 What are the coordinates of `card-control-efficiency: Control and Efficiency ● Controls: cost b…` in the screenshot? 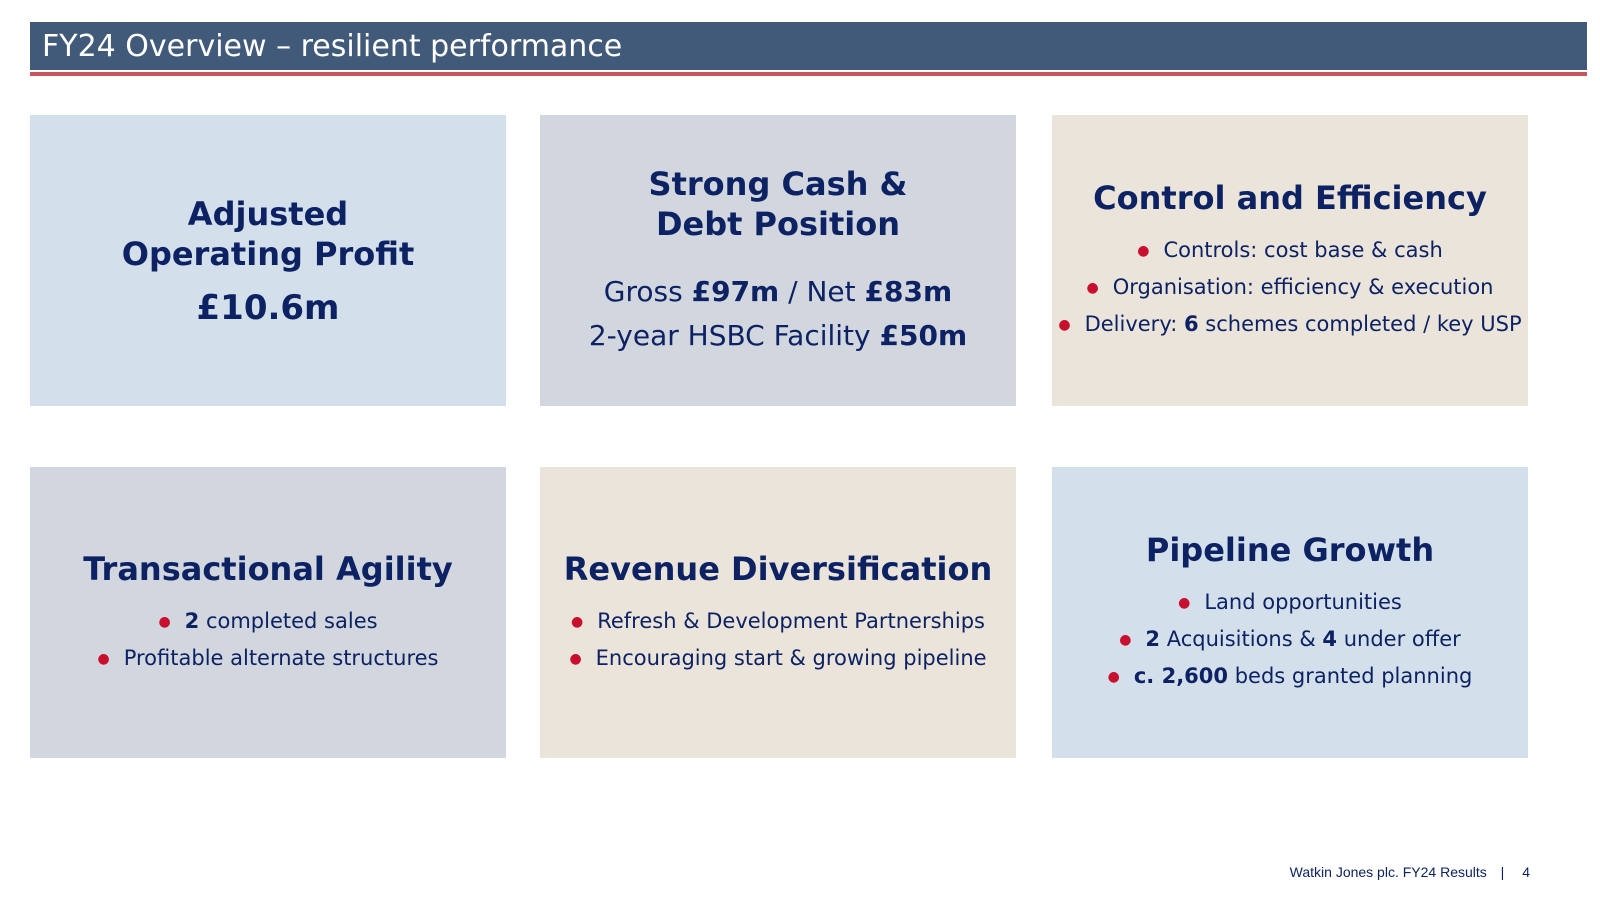 It's located at (1290, 260).